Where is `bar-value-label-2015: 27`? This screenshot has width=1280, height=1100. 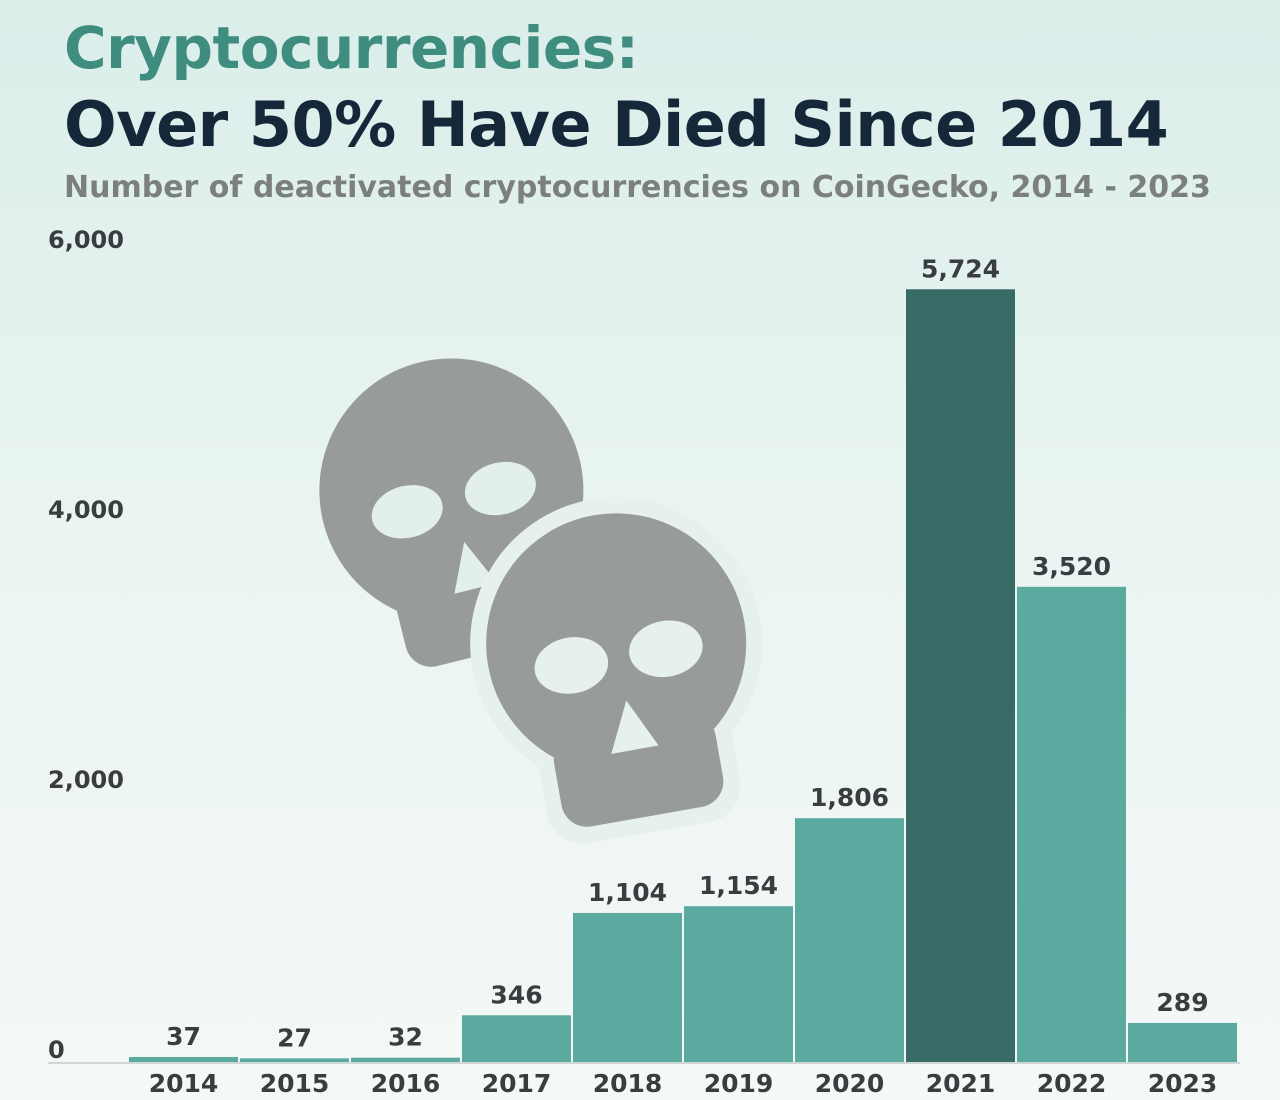
bar-value-label-2015: 27 is located at coordinates (294, 1037).